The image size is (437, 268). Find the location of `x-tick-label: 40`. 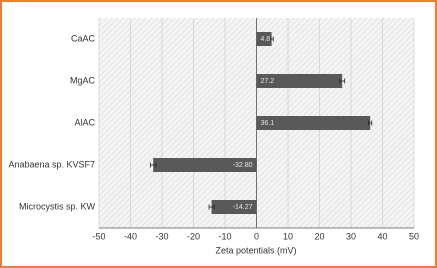

x-tick-label: 40 is located at coordinates (382, 236).